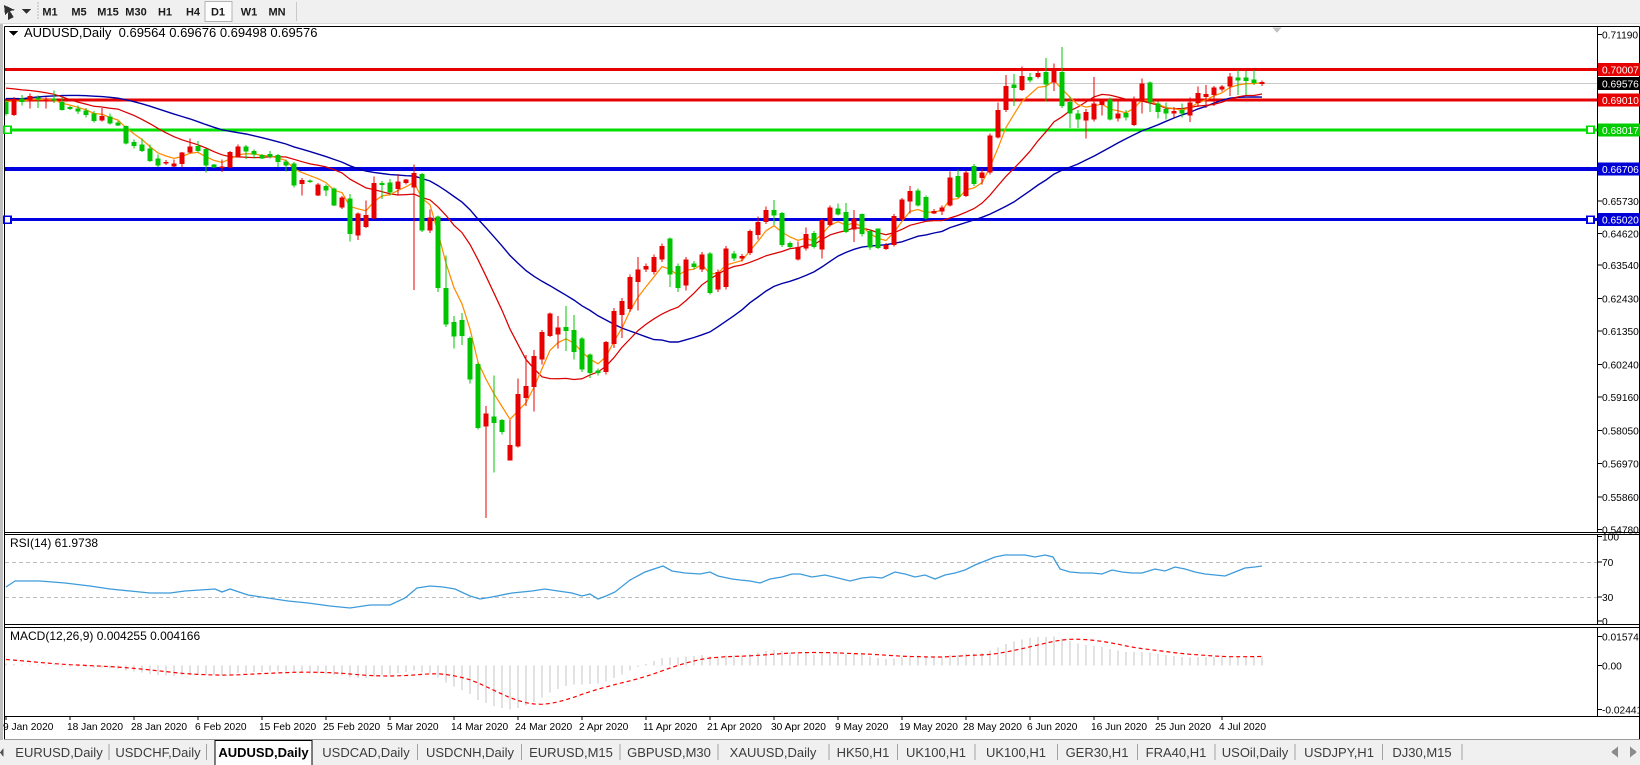 The width and height of the screenshot is (1640, 765). What do you see at coordinates (288, 727) in the screenshot?
I see `svg-text: 15 Feb 2020` at bounding box center [288, 727].